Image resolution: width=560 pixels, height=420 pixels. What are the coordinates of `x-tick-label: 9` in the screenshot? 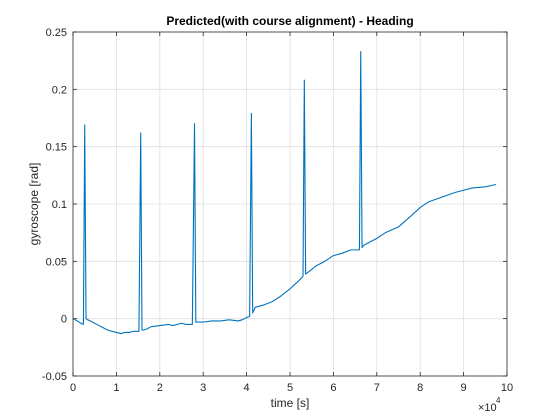 It's located at (464, 388).